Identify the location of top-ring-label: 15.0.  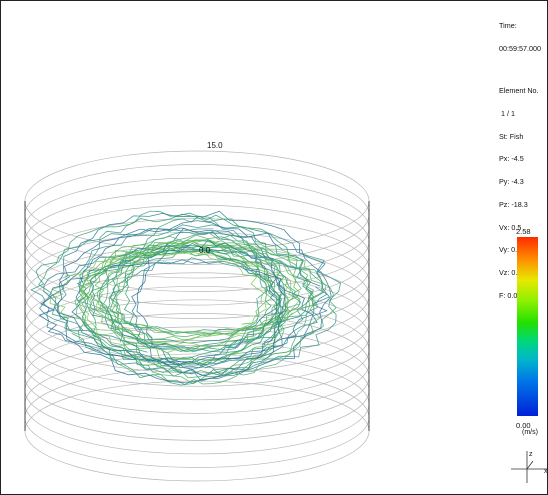
(215, 145).